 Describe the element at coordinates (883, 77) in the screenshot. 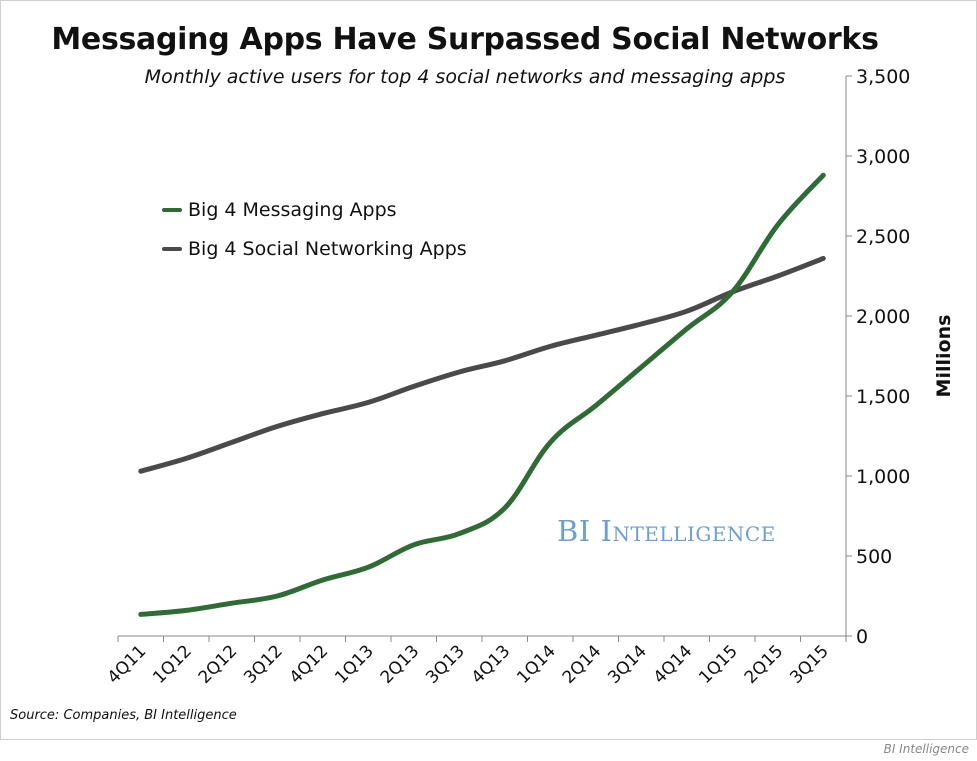

I see `y-tick-label: 3,500` at that location.